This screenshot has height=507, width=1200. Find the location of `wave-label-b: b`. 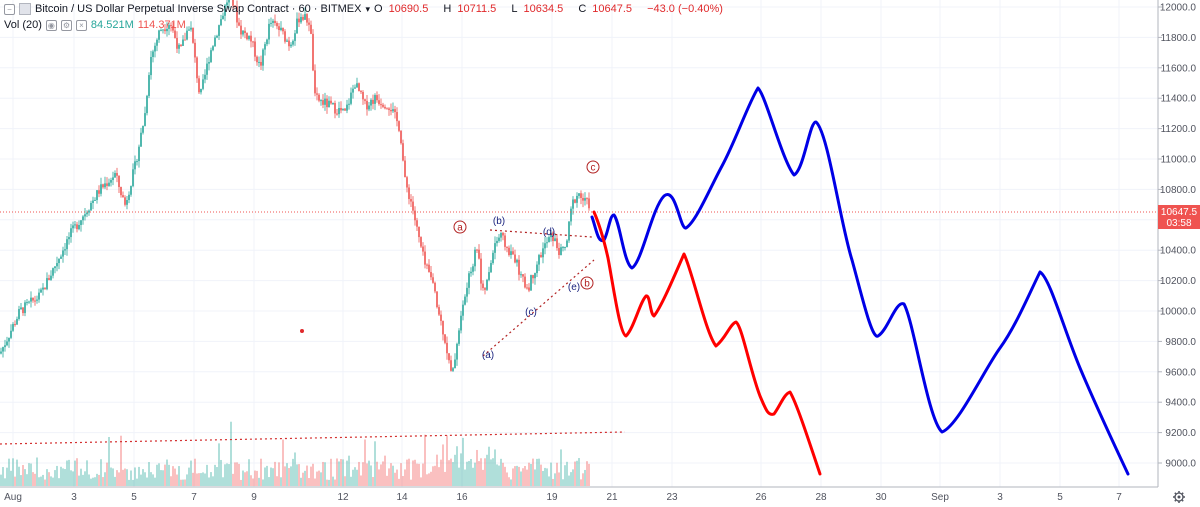

wave-label-b: b is located at coordinates (587, 283).